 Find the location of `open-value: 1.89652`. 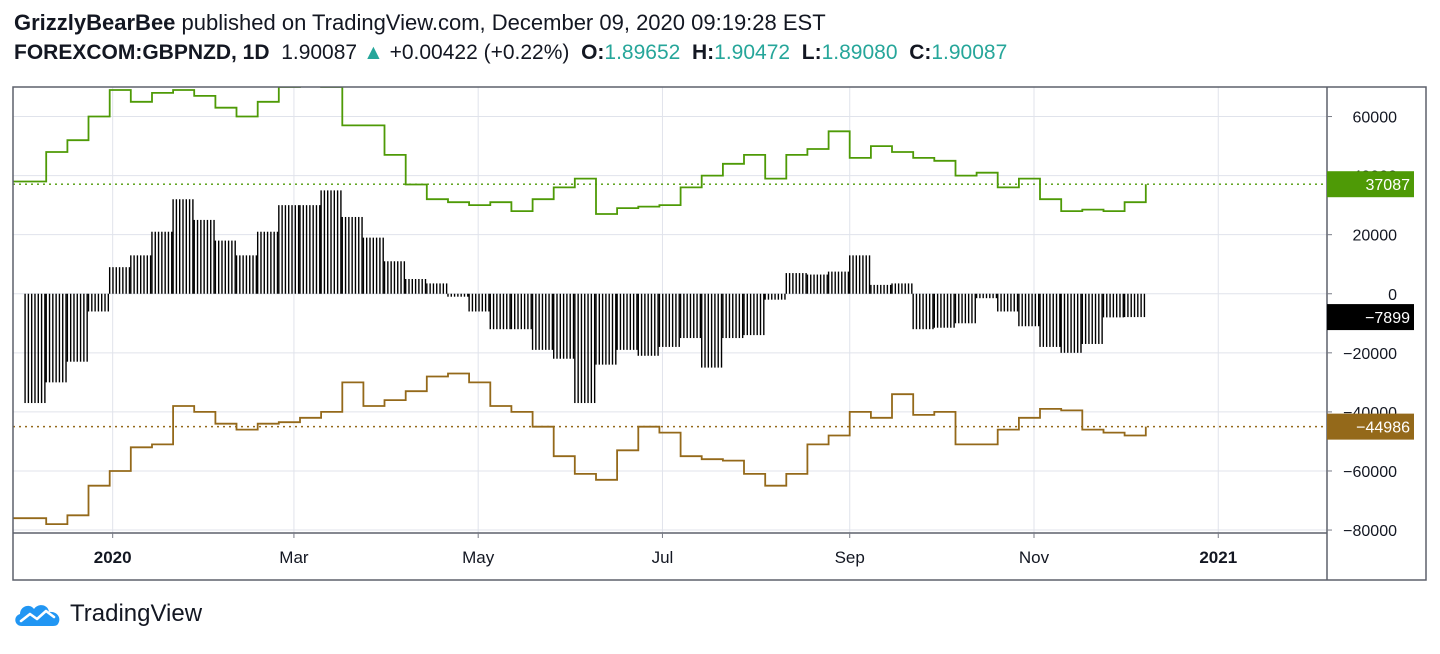

open-value: 1.89652 is located at coordinates (642, 52).